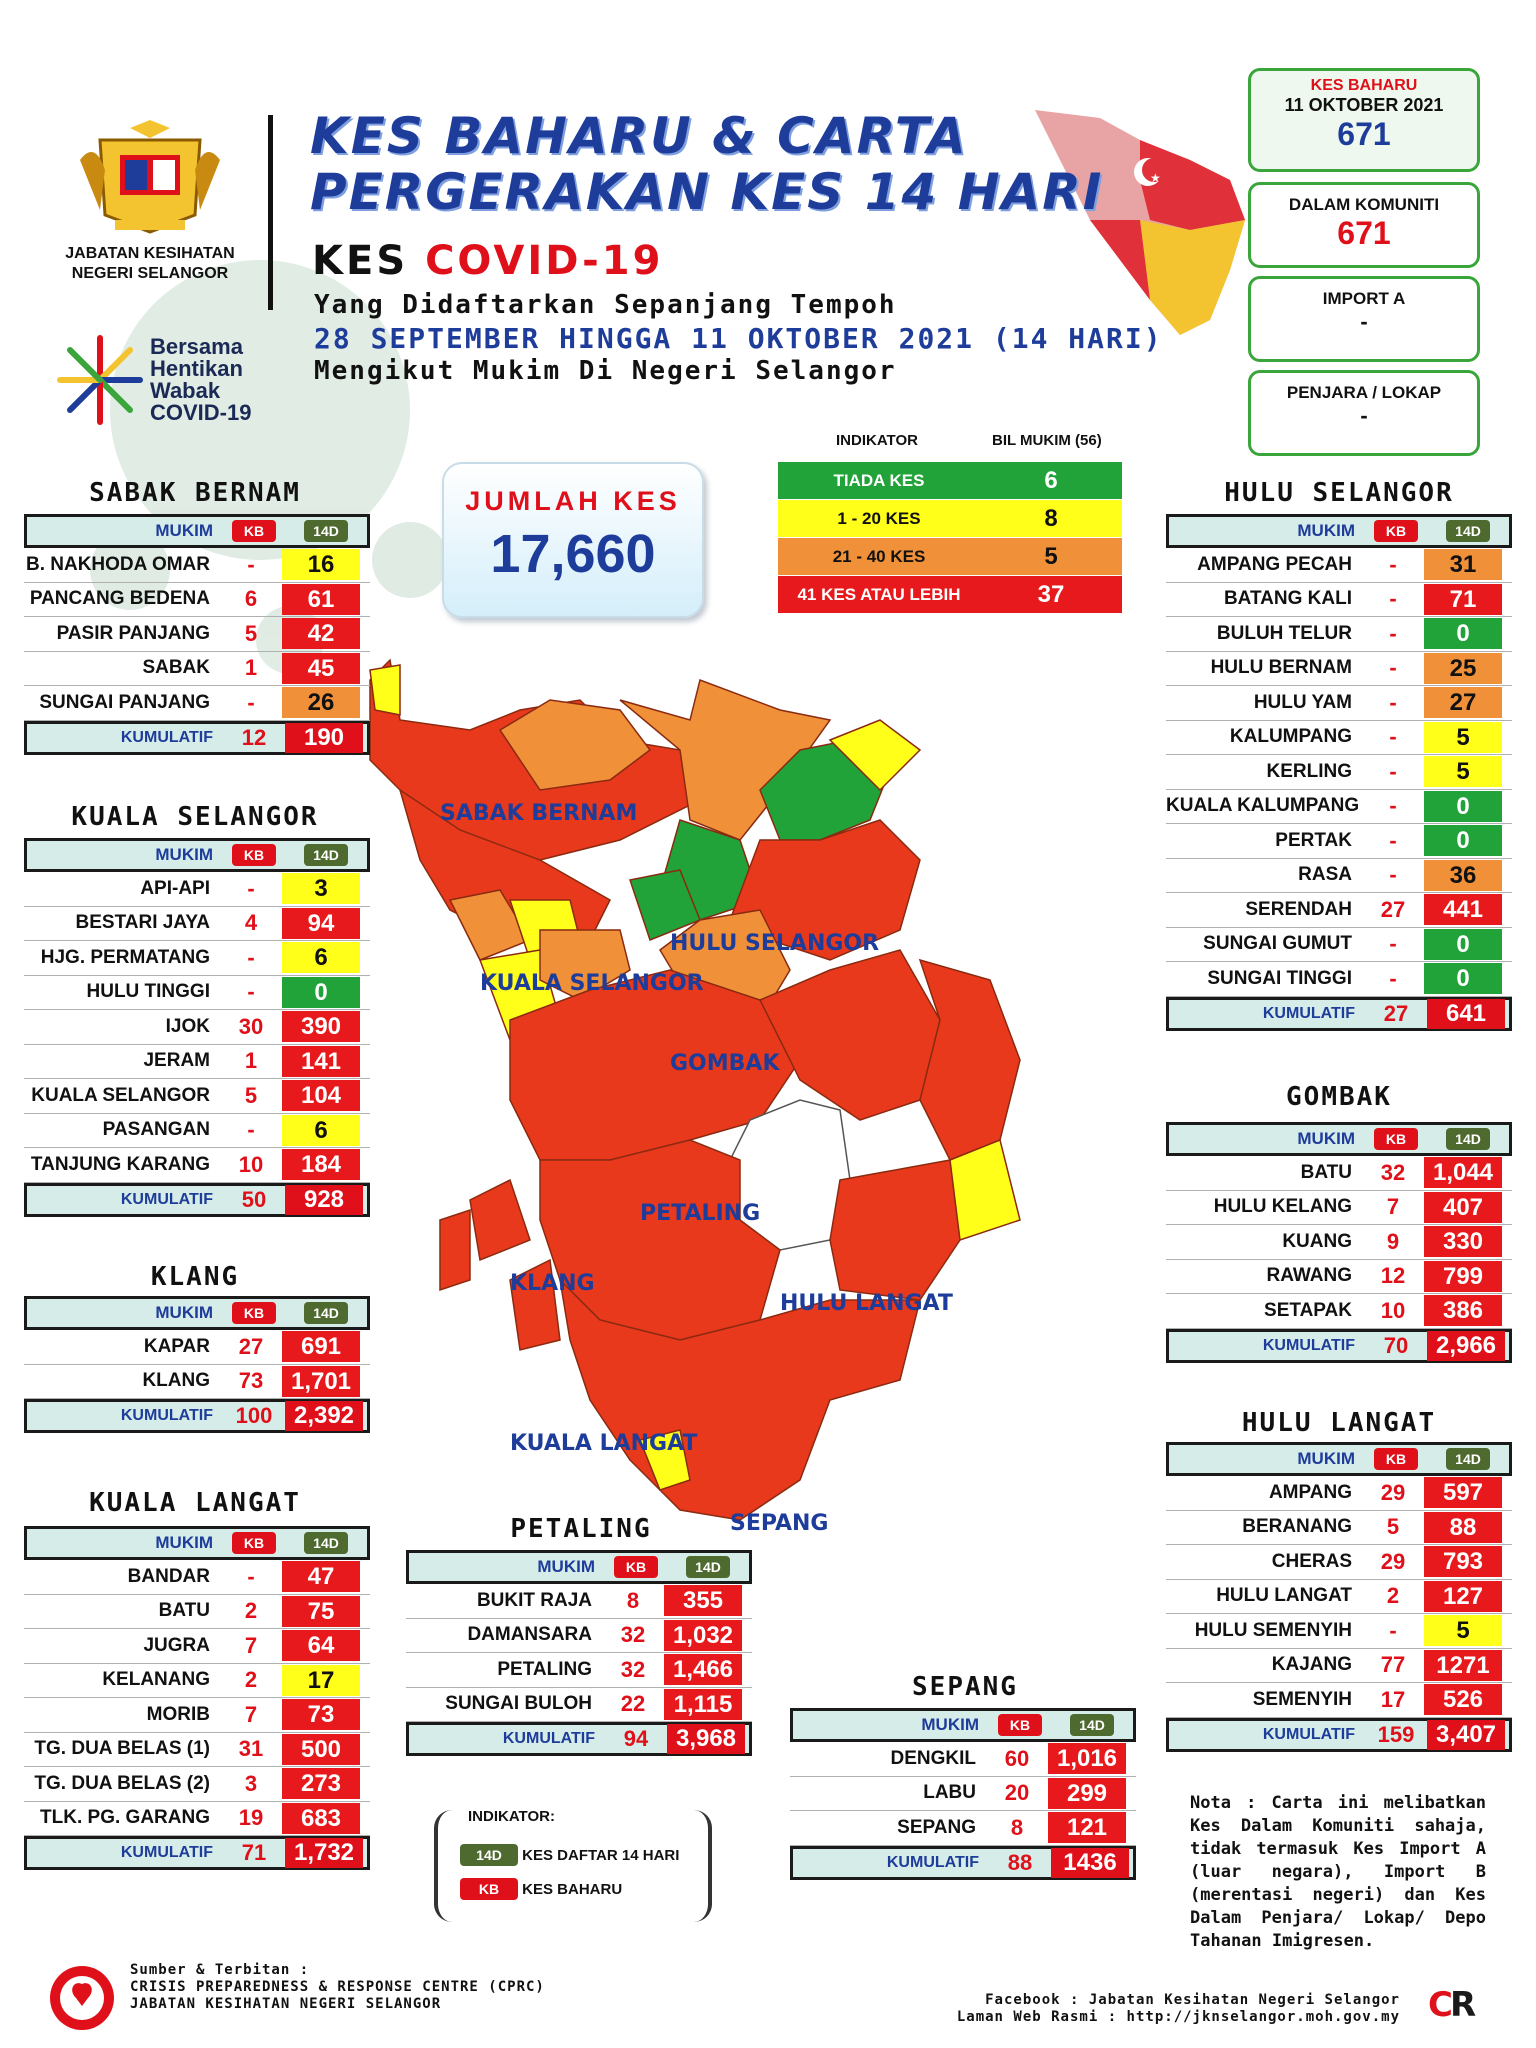 The image size is (1536, 2048). Describe the element at coordinates (156, 1130) in the screenshot. I see `mukim-name: PASANGAN` at that location.